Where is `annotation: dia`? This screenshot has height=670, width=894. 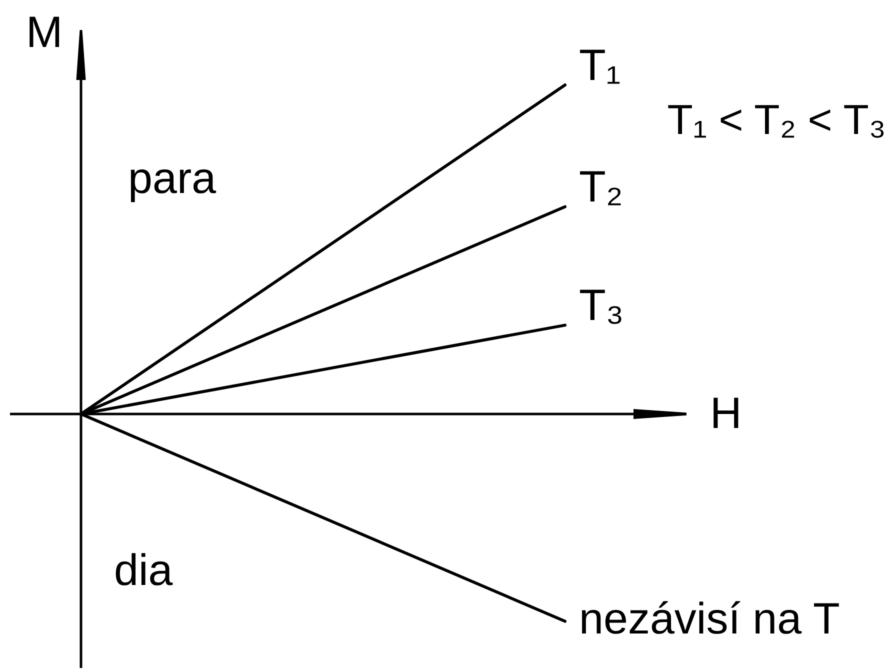
annotation: dia is located at coordinates (144, 570).